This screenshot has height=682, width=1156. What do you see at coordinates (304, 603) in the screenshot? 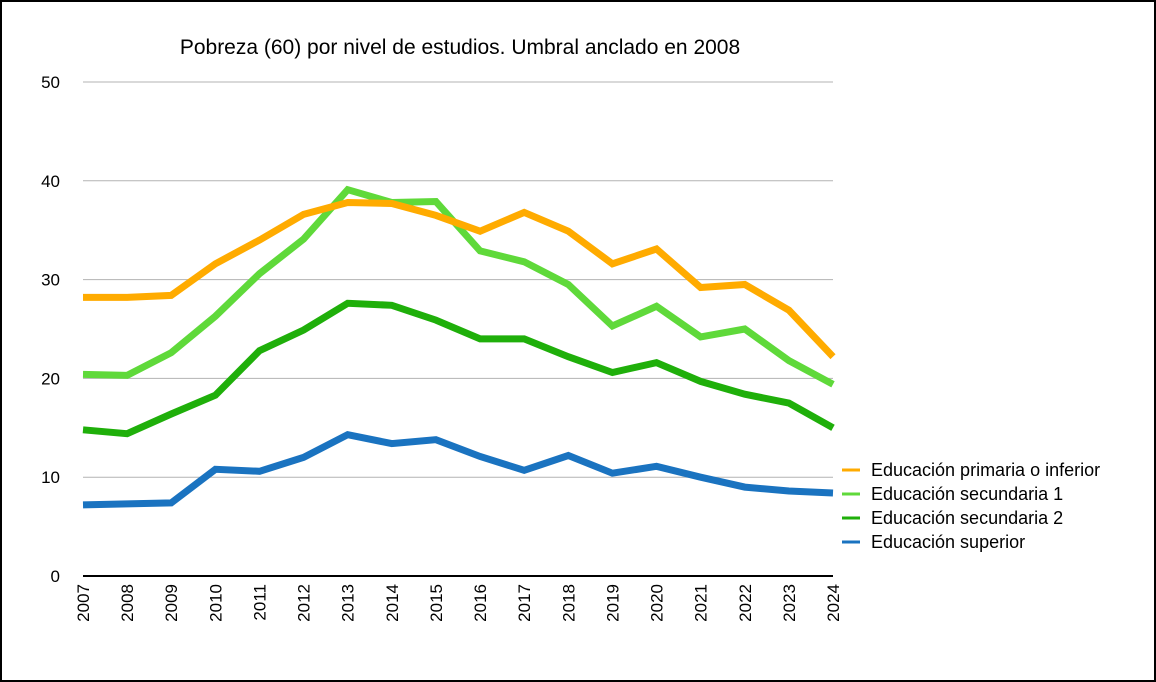
I see `x-tick-label: 2012` at bounding box center [304, 603].